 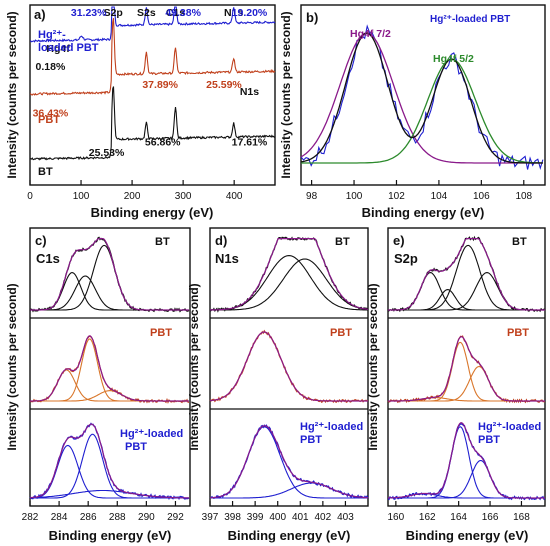 I want to click on panel-d-xtick-label-6: 403, so click(x=345, y=517).